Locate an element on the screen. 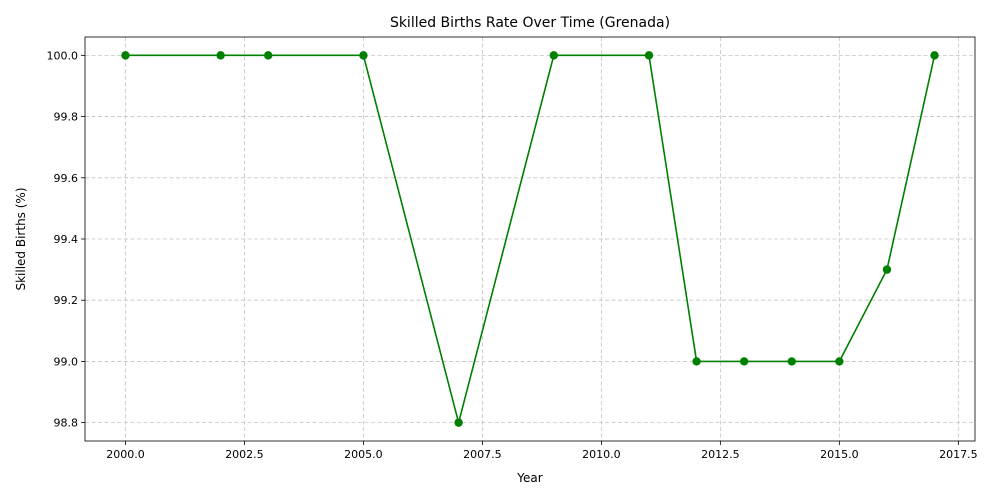 Image resolution: width=1000 pixels, height=500 pixels. y-tick-label: 99.8 is located at coordinates (66, 117).